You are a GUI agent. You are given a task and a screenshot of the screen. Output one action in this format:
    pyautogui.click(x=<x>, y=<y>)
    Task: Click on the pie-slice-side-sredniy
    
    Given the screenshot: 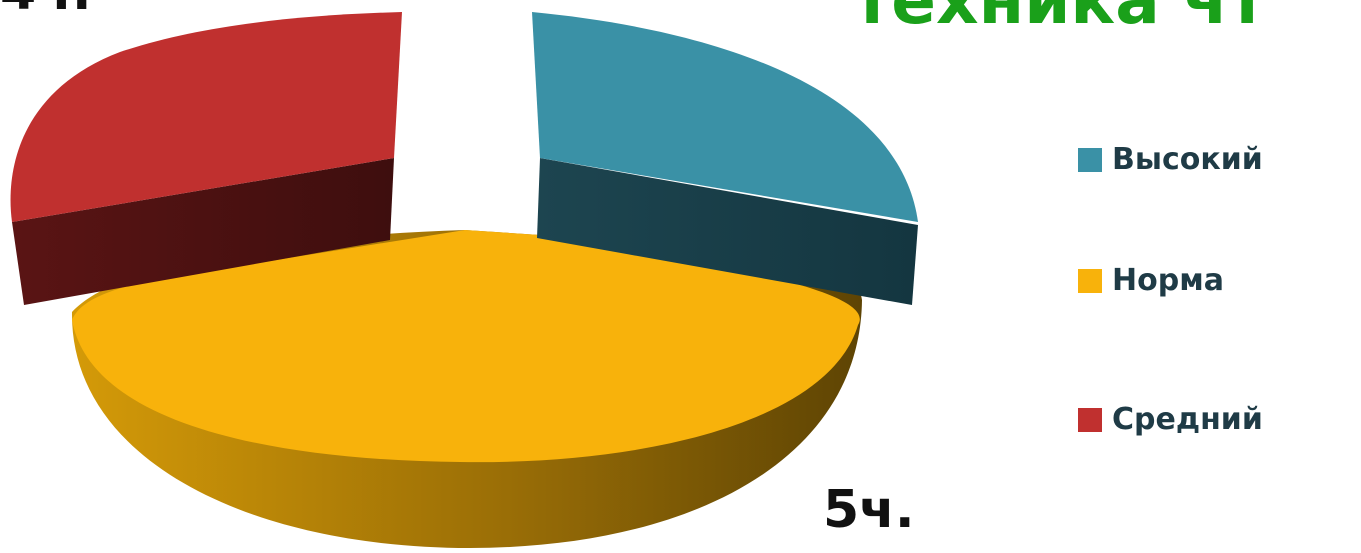 What is the action you would take?
    pyautogui.click(x=203, y=231)
    